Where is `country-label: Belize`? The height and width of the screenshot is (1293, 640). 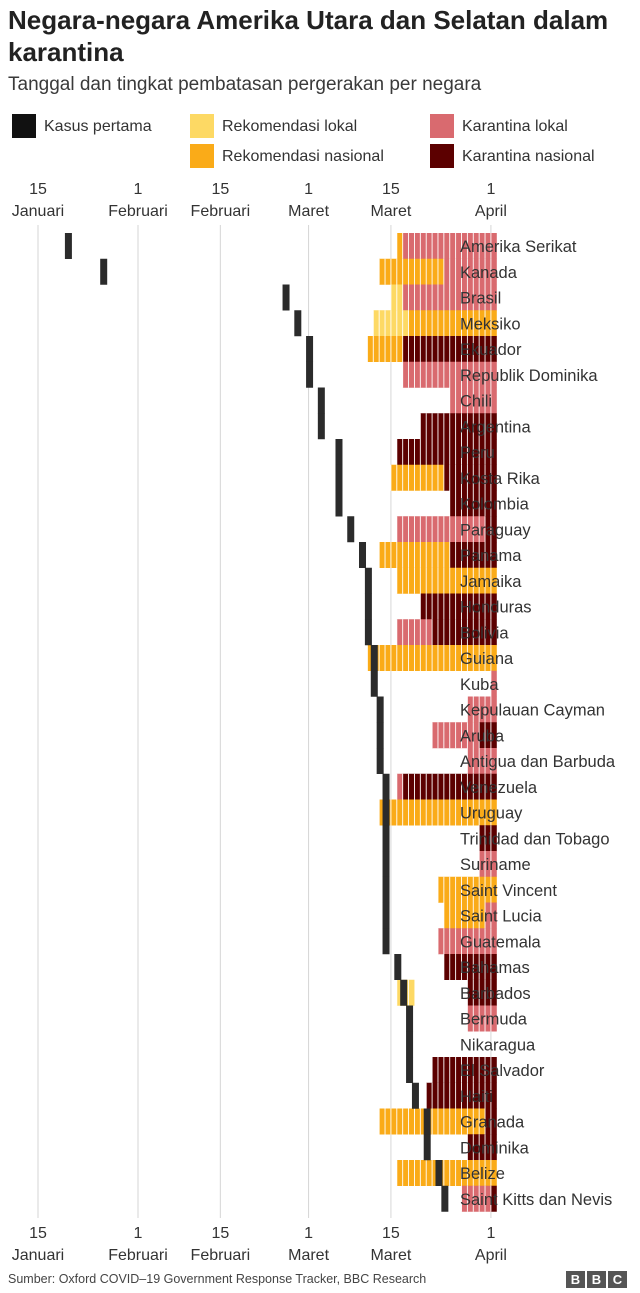 country-label: Belize is located at coordinates (482, 1174).